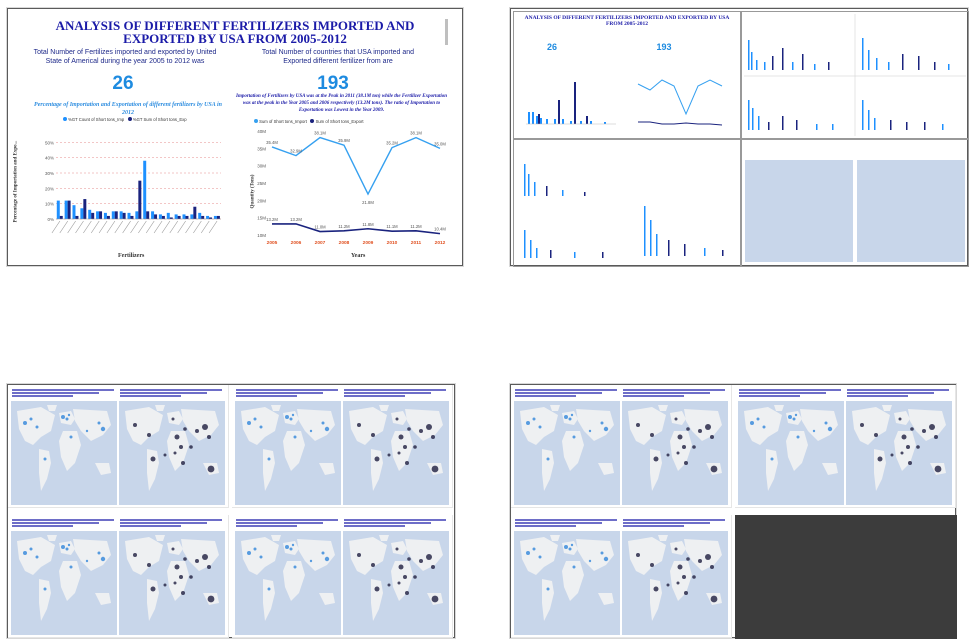  Describe the element at coordinates (855, 75) in the screenshot. I see `thumb-page-2-charts` at that location.